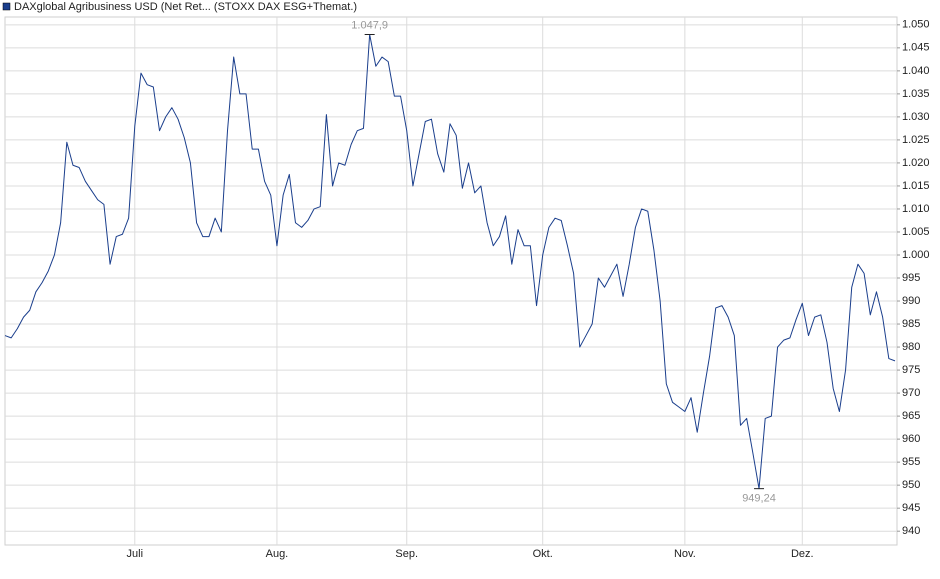  I want to click on y-tick-label: 955, so click(911, 462).